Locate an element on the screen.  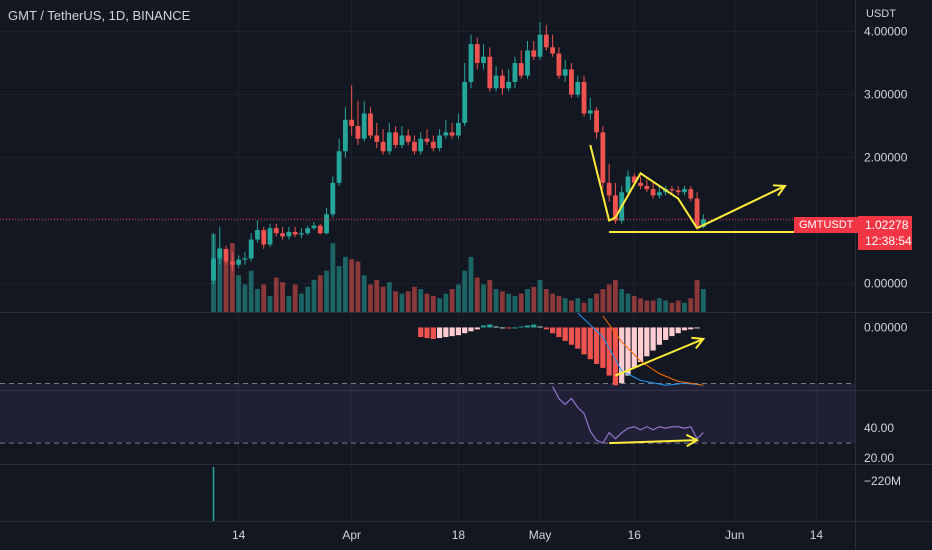
price-tick-2: 2.00000 is located at coordinates (886, 158).